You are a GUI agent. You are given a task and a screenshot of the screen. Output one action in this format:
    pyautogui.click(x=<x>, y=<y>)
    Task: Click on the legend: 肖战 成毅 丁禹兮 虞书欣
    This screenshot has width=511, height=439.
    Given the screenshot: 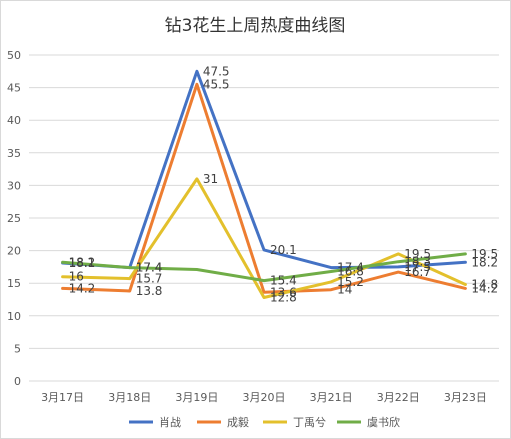 What is the action you would take?
    pyautogui.click(x=264, y=422)
    